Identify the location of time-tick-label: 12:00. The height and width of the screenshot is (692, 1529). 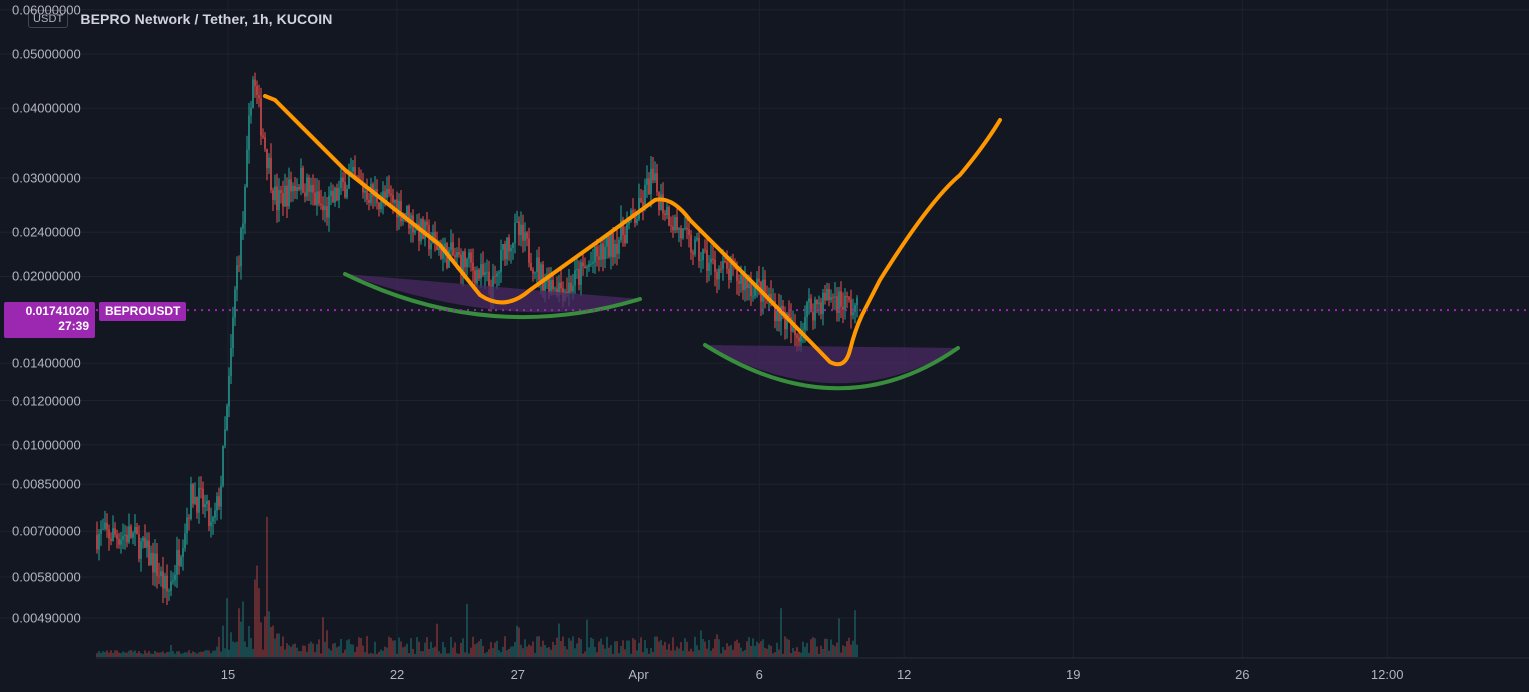
(1387, 674).